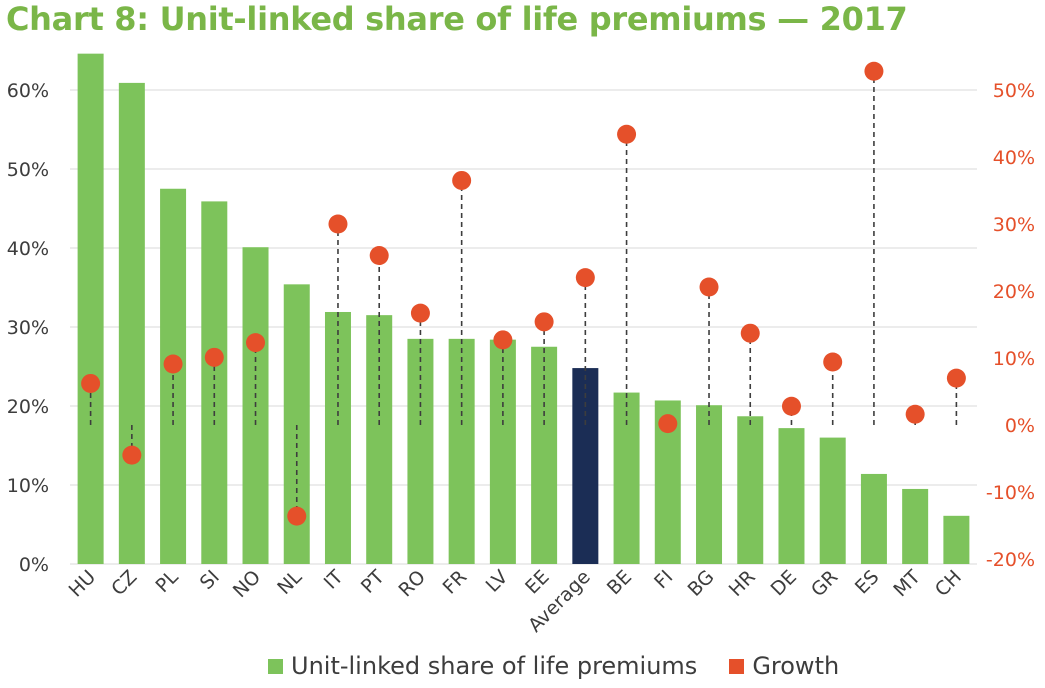 The width and height of the screenshot is (1045, 688). What do you see at coordinates (420, 451) in the screenshot?
I see `bar-ro` at bounding box center [420, 451].